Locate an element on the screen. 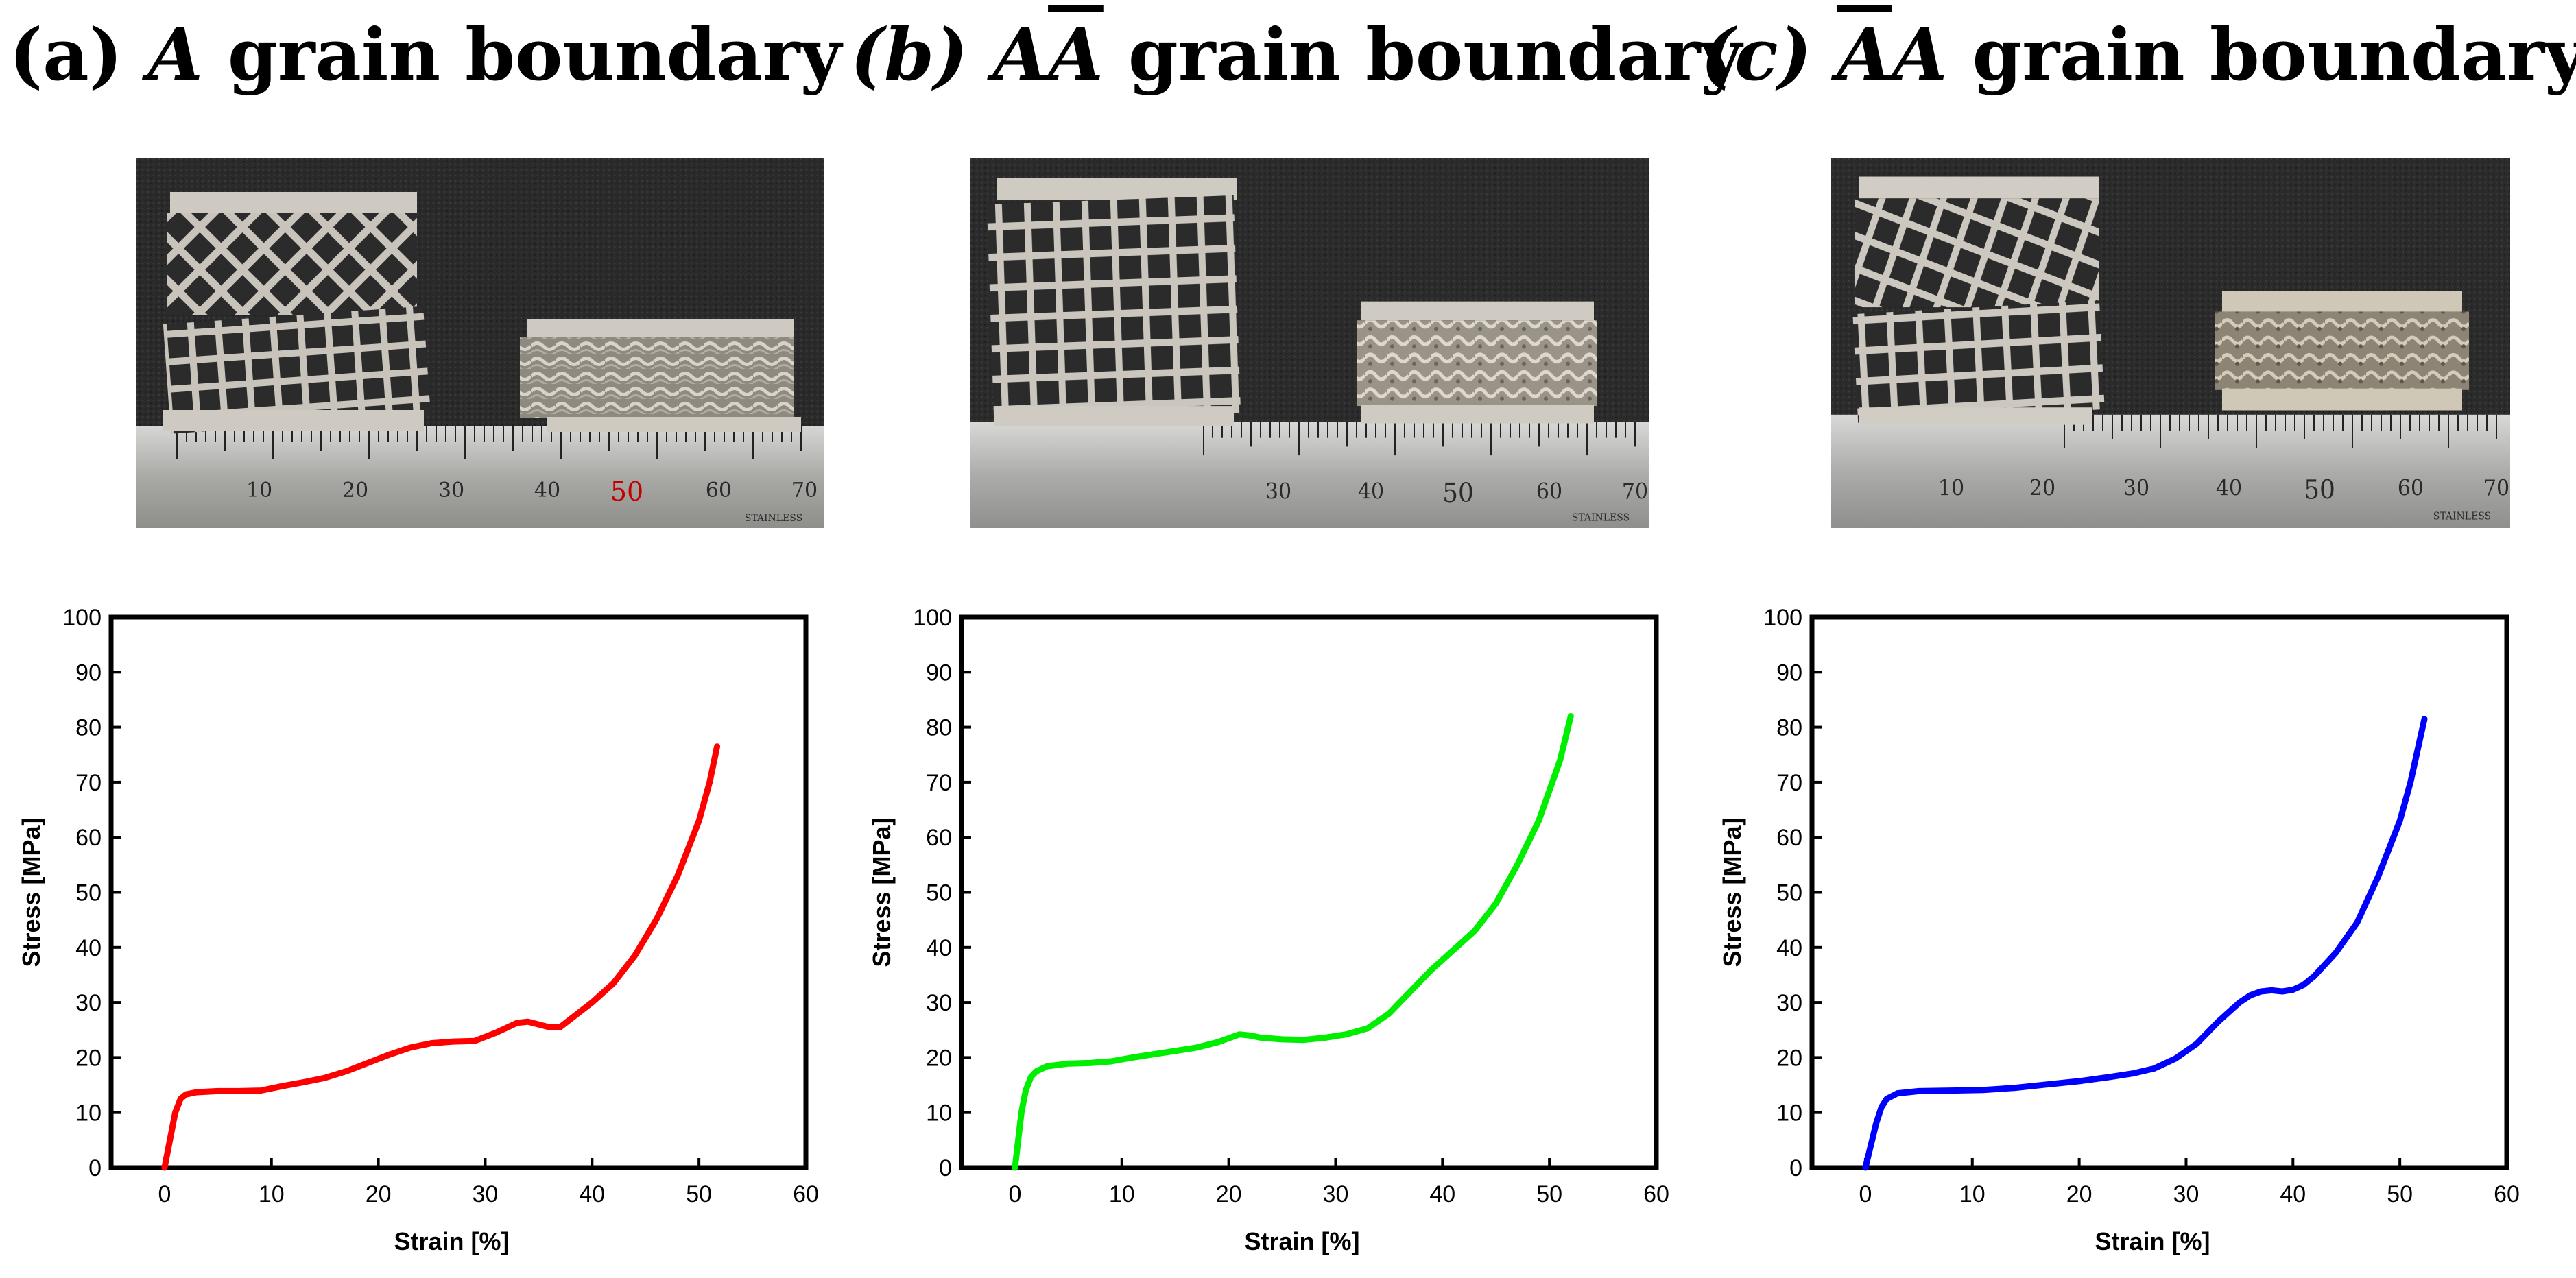 The width and height of the screenshot is (2576, 1278). panel-c-title-prefix: (c) is located at coordinates (1756, 54).